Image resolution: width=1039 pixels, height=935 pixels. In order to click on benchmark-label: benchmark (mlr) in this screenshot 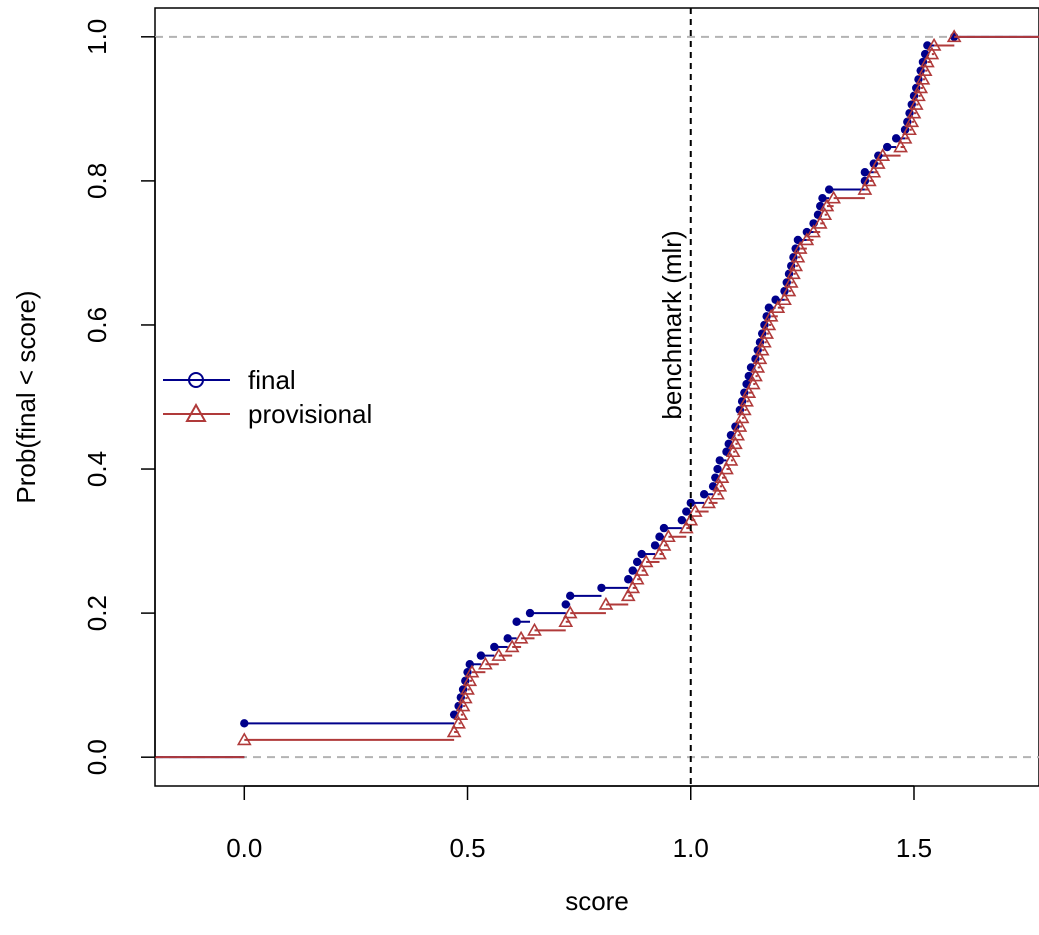, I will do `click(672, 324)`.